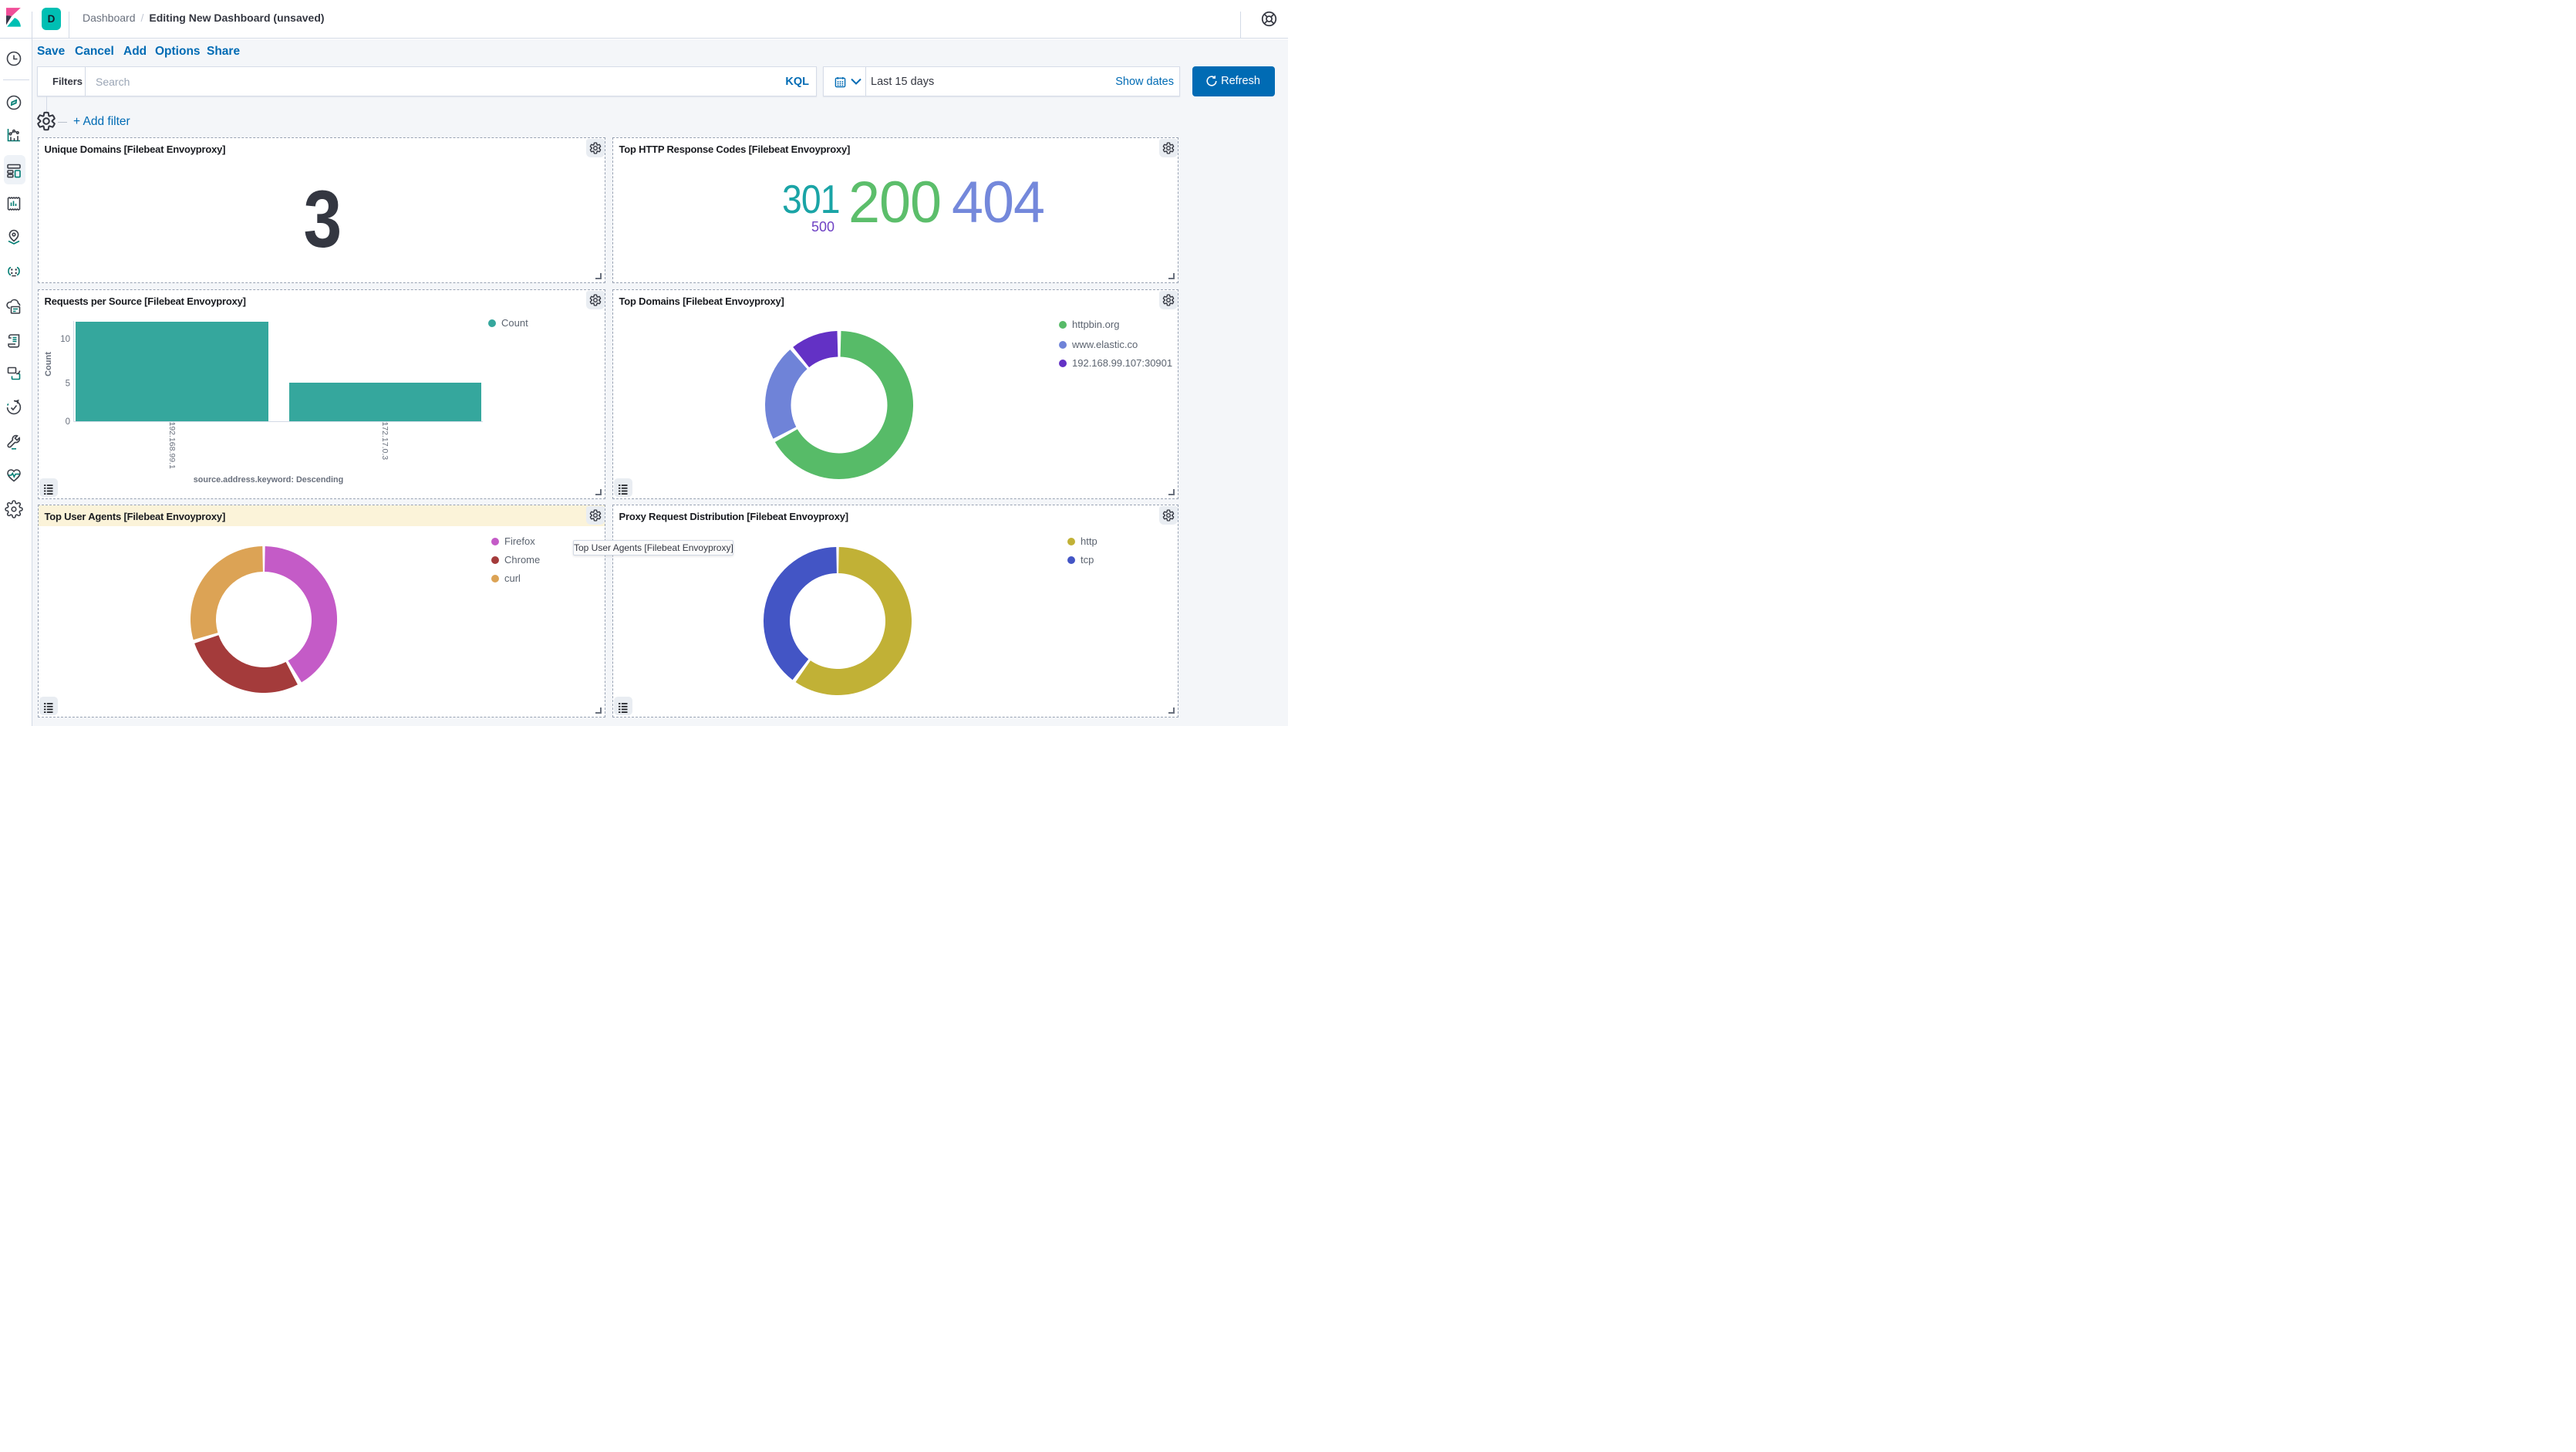  What do you see at coordinates (65, 339) in the screenshot?
I see `svg-text: 10` at bounding box center [65, 339].